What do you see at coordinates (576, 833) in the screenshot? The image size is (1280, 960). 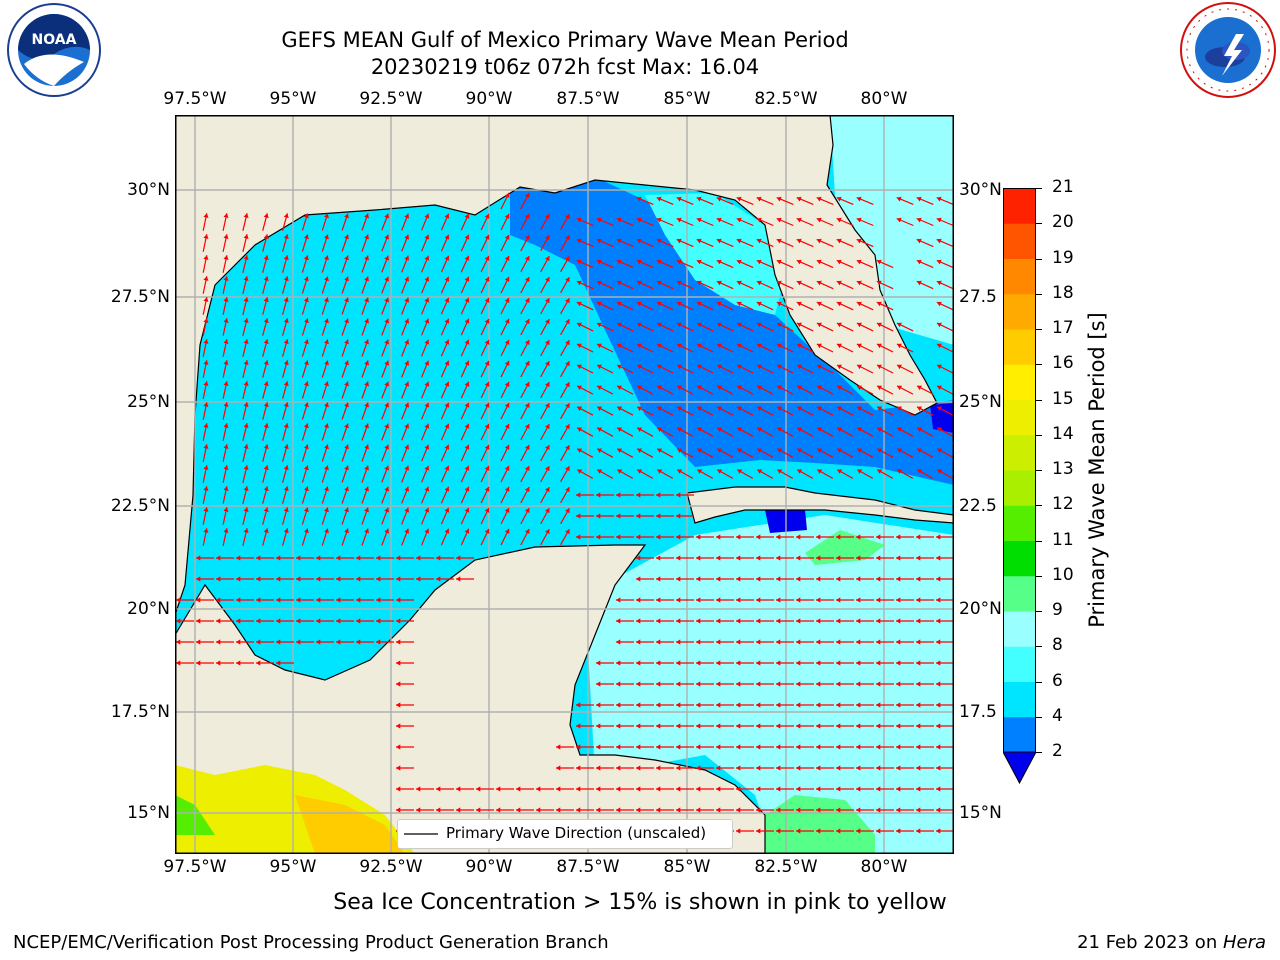 I see `legend-label: Primary Wave Direction (unscaled)` at bounding box center [576, 833].